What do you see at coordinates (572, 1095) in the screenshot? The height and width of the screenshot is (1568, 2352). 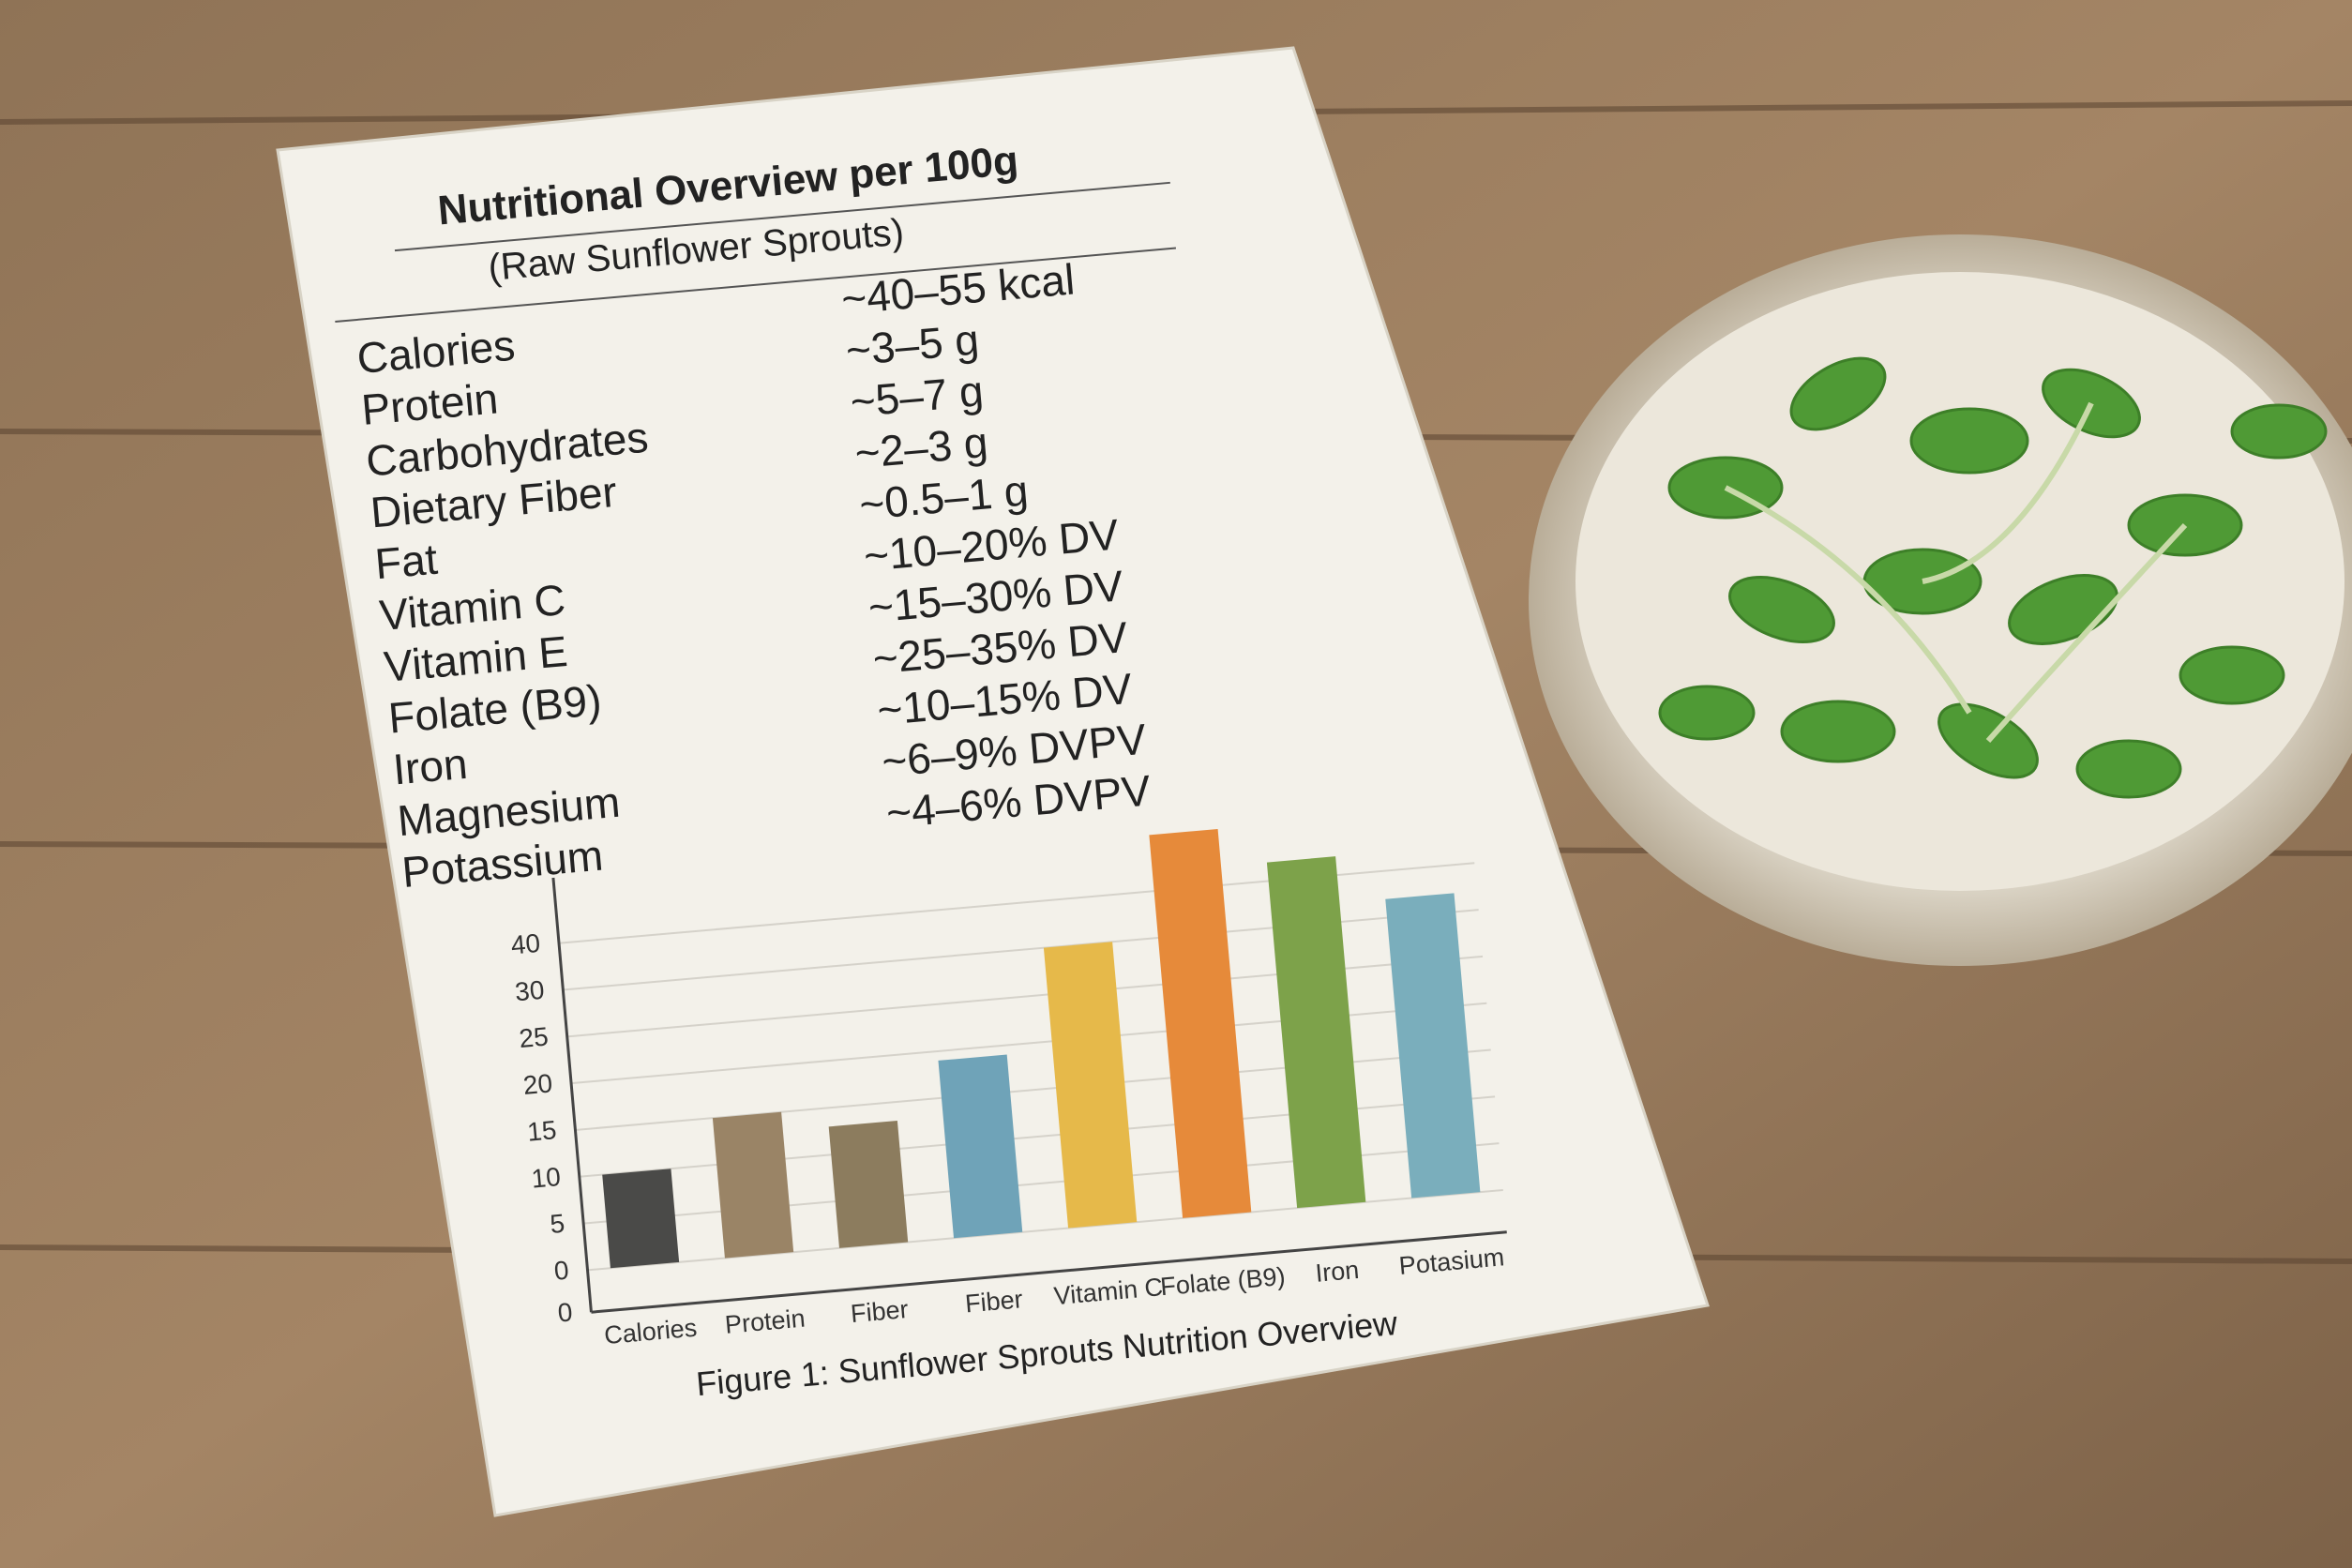 I see `y-axis` at bounding box center [572, 1095].